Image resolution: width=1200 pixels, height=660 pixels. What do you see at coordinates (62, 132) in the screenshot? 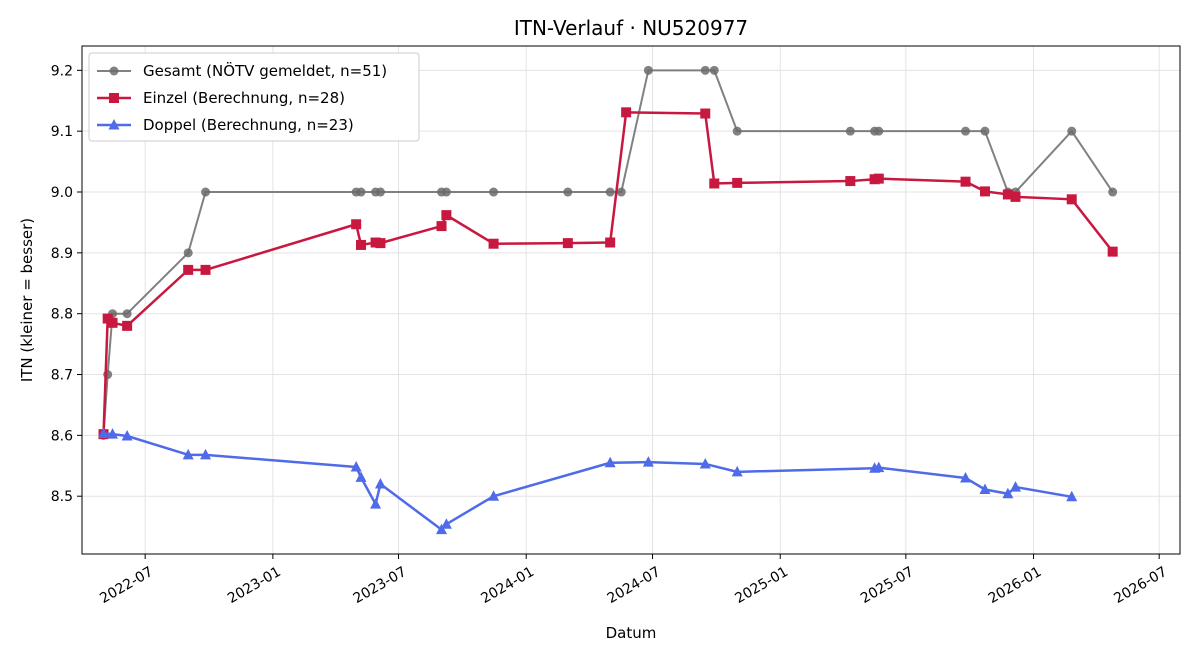
I see `y-tick-label: 9.1` at bounding box center [62, 132].